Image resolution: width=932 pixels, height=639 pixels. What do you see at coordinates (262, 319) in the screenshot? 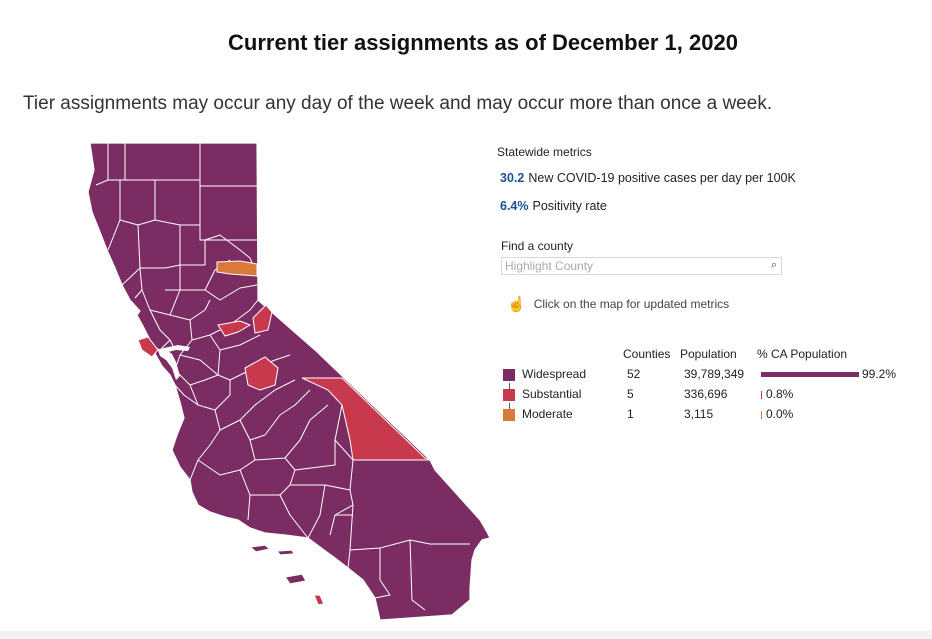
I see `county-alpine` at bounding box center [262, 319].